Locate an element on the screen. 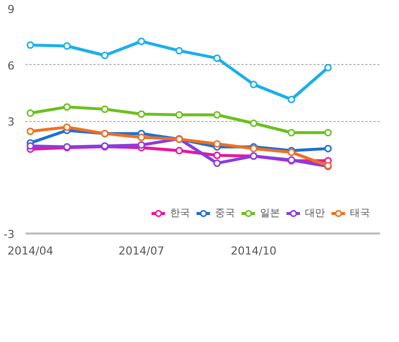  x-tick-label: 2014/10 is located at coordinates (253, 251).